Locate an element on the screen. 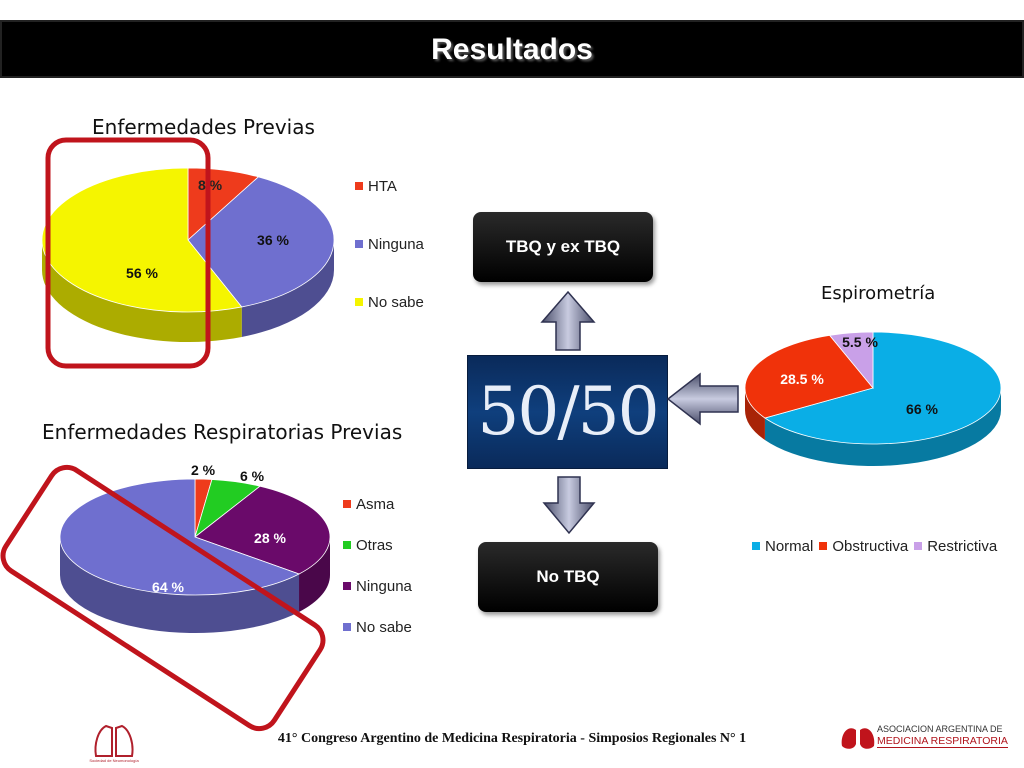  legend-label: Otras is located at coordinates (374, 545).